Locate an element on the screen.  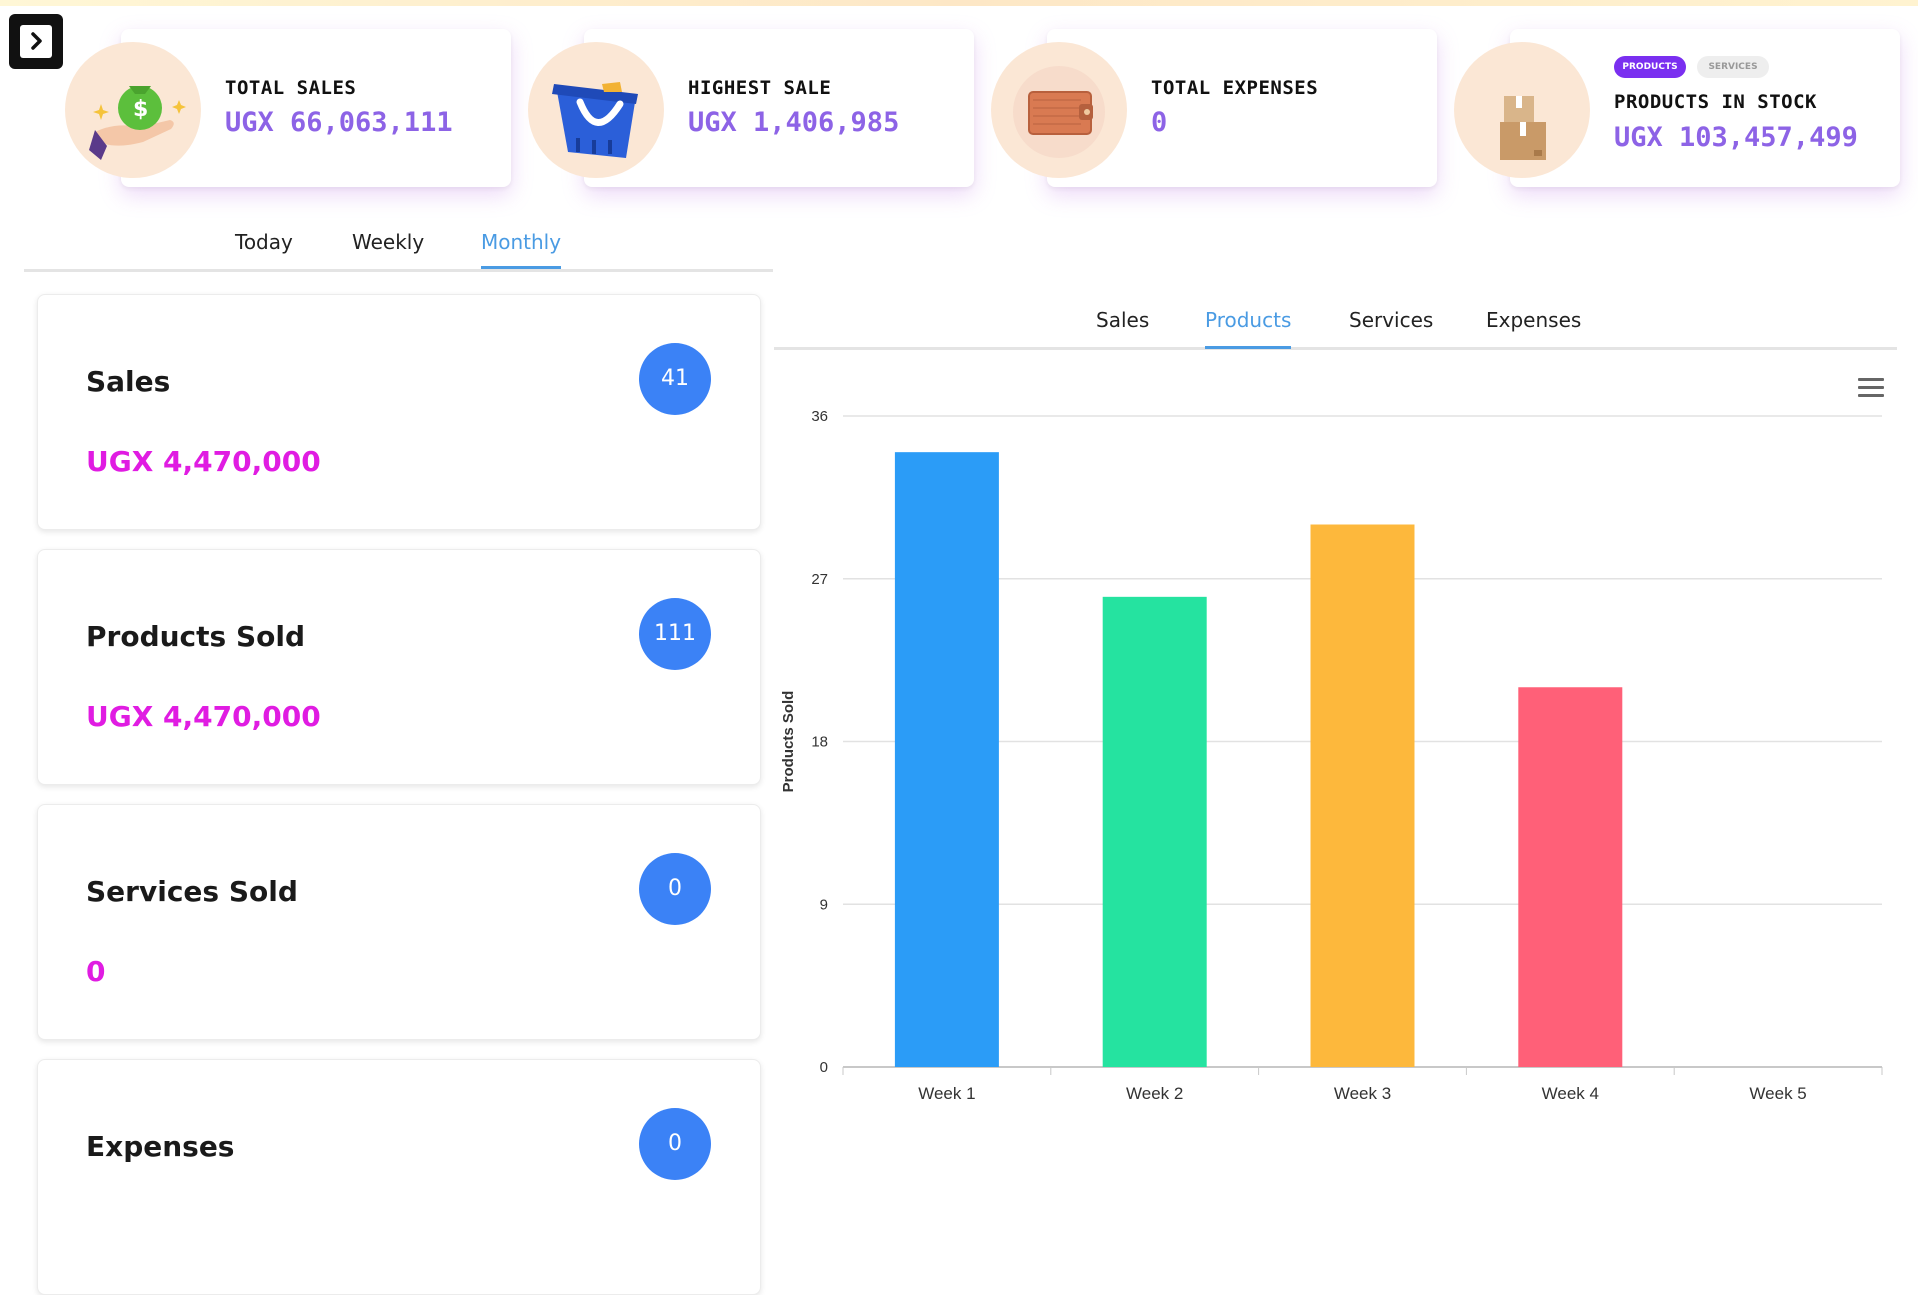
tab-weekly: Weekly is located at coordinates (388, 242).